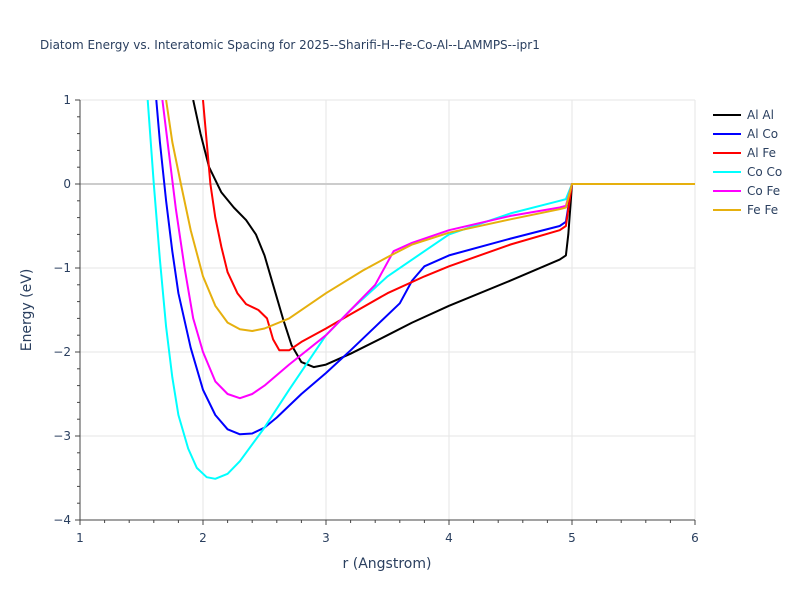 The width and height of the screenshot is (800, 604). What do you see at coordinates (763, 191) in the screenshot?
I see `legend-label: Co Fe` at bounding box center [763, 191].